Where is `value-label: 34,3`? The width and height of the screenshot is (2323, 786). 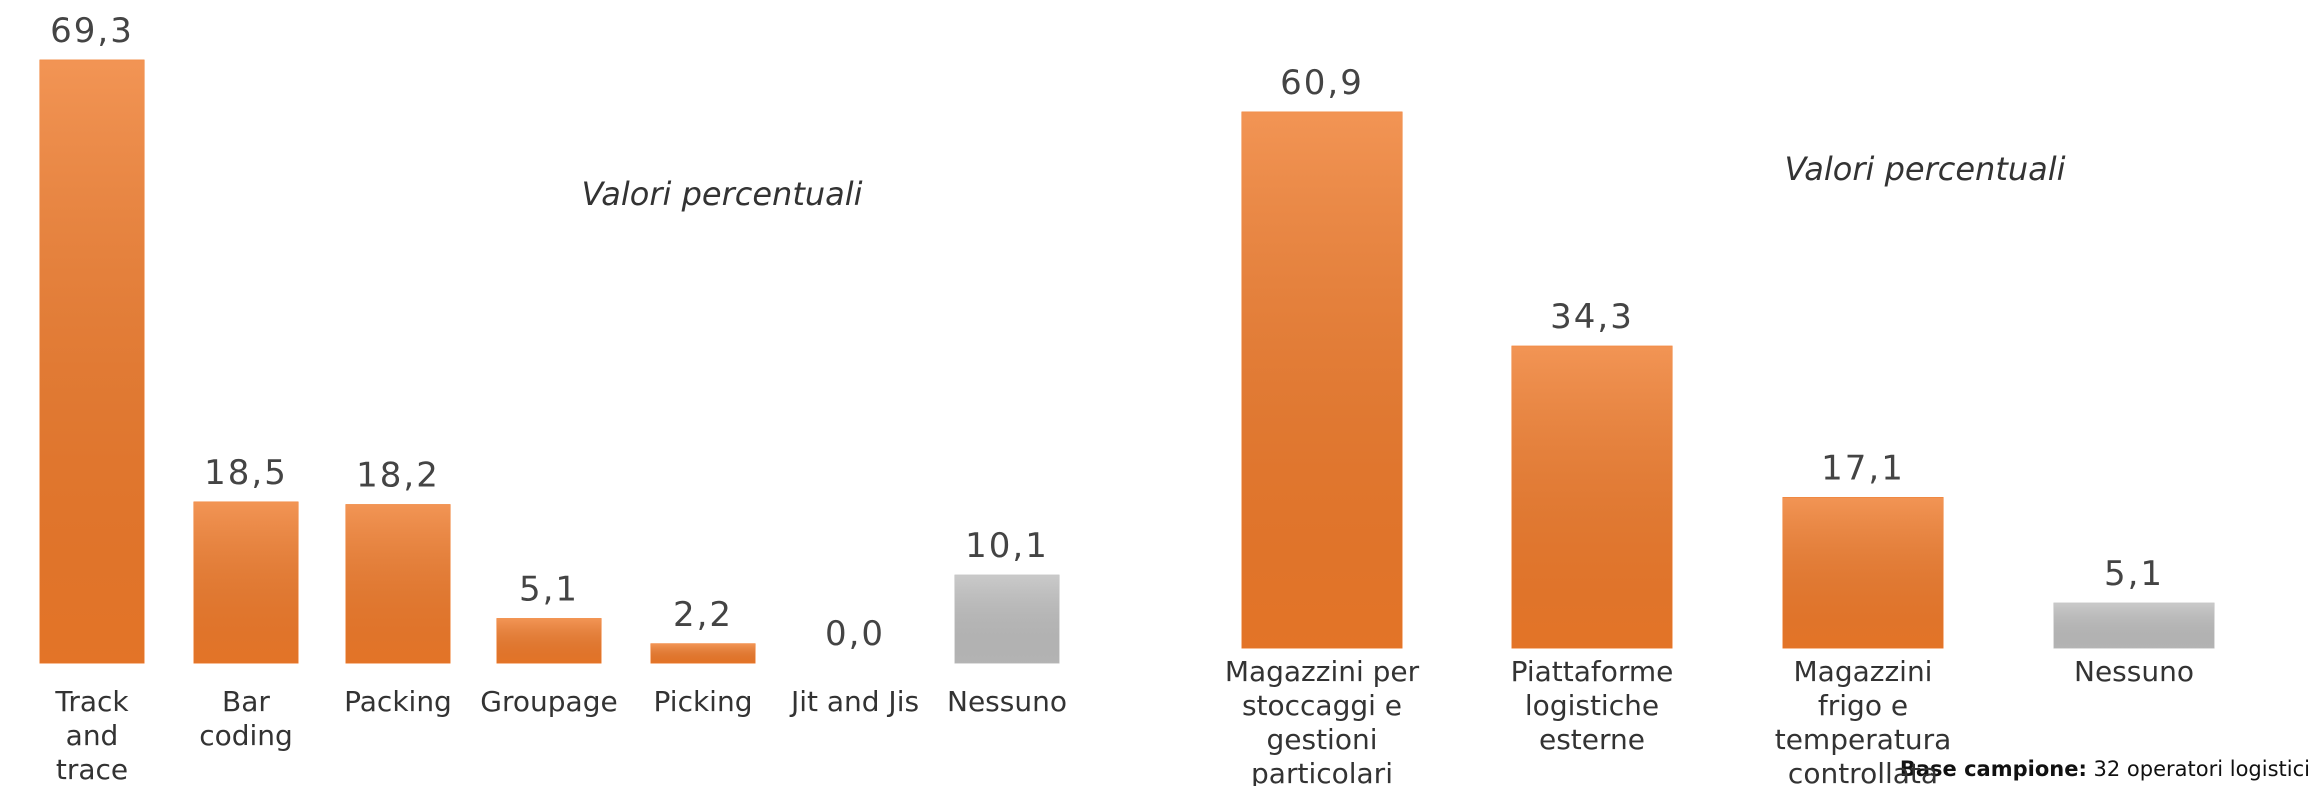 value-label: 34,3 is located at coordinates (1592, 317).